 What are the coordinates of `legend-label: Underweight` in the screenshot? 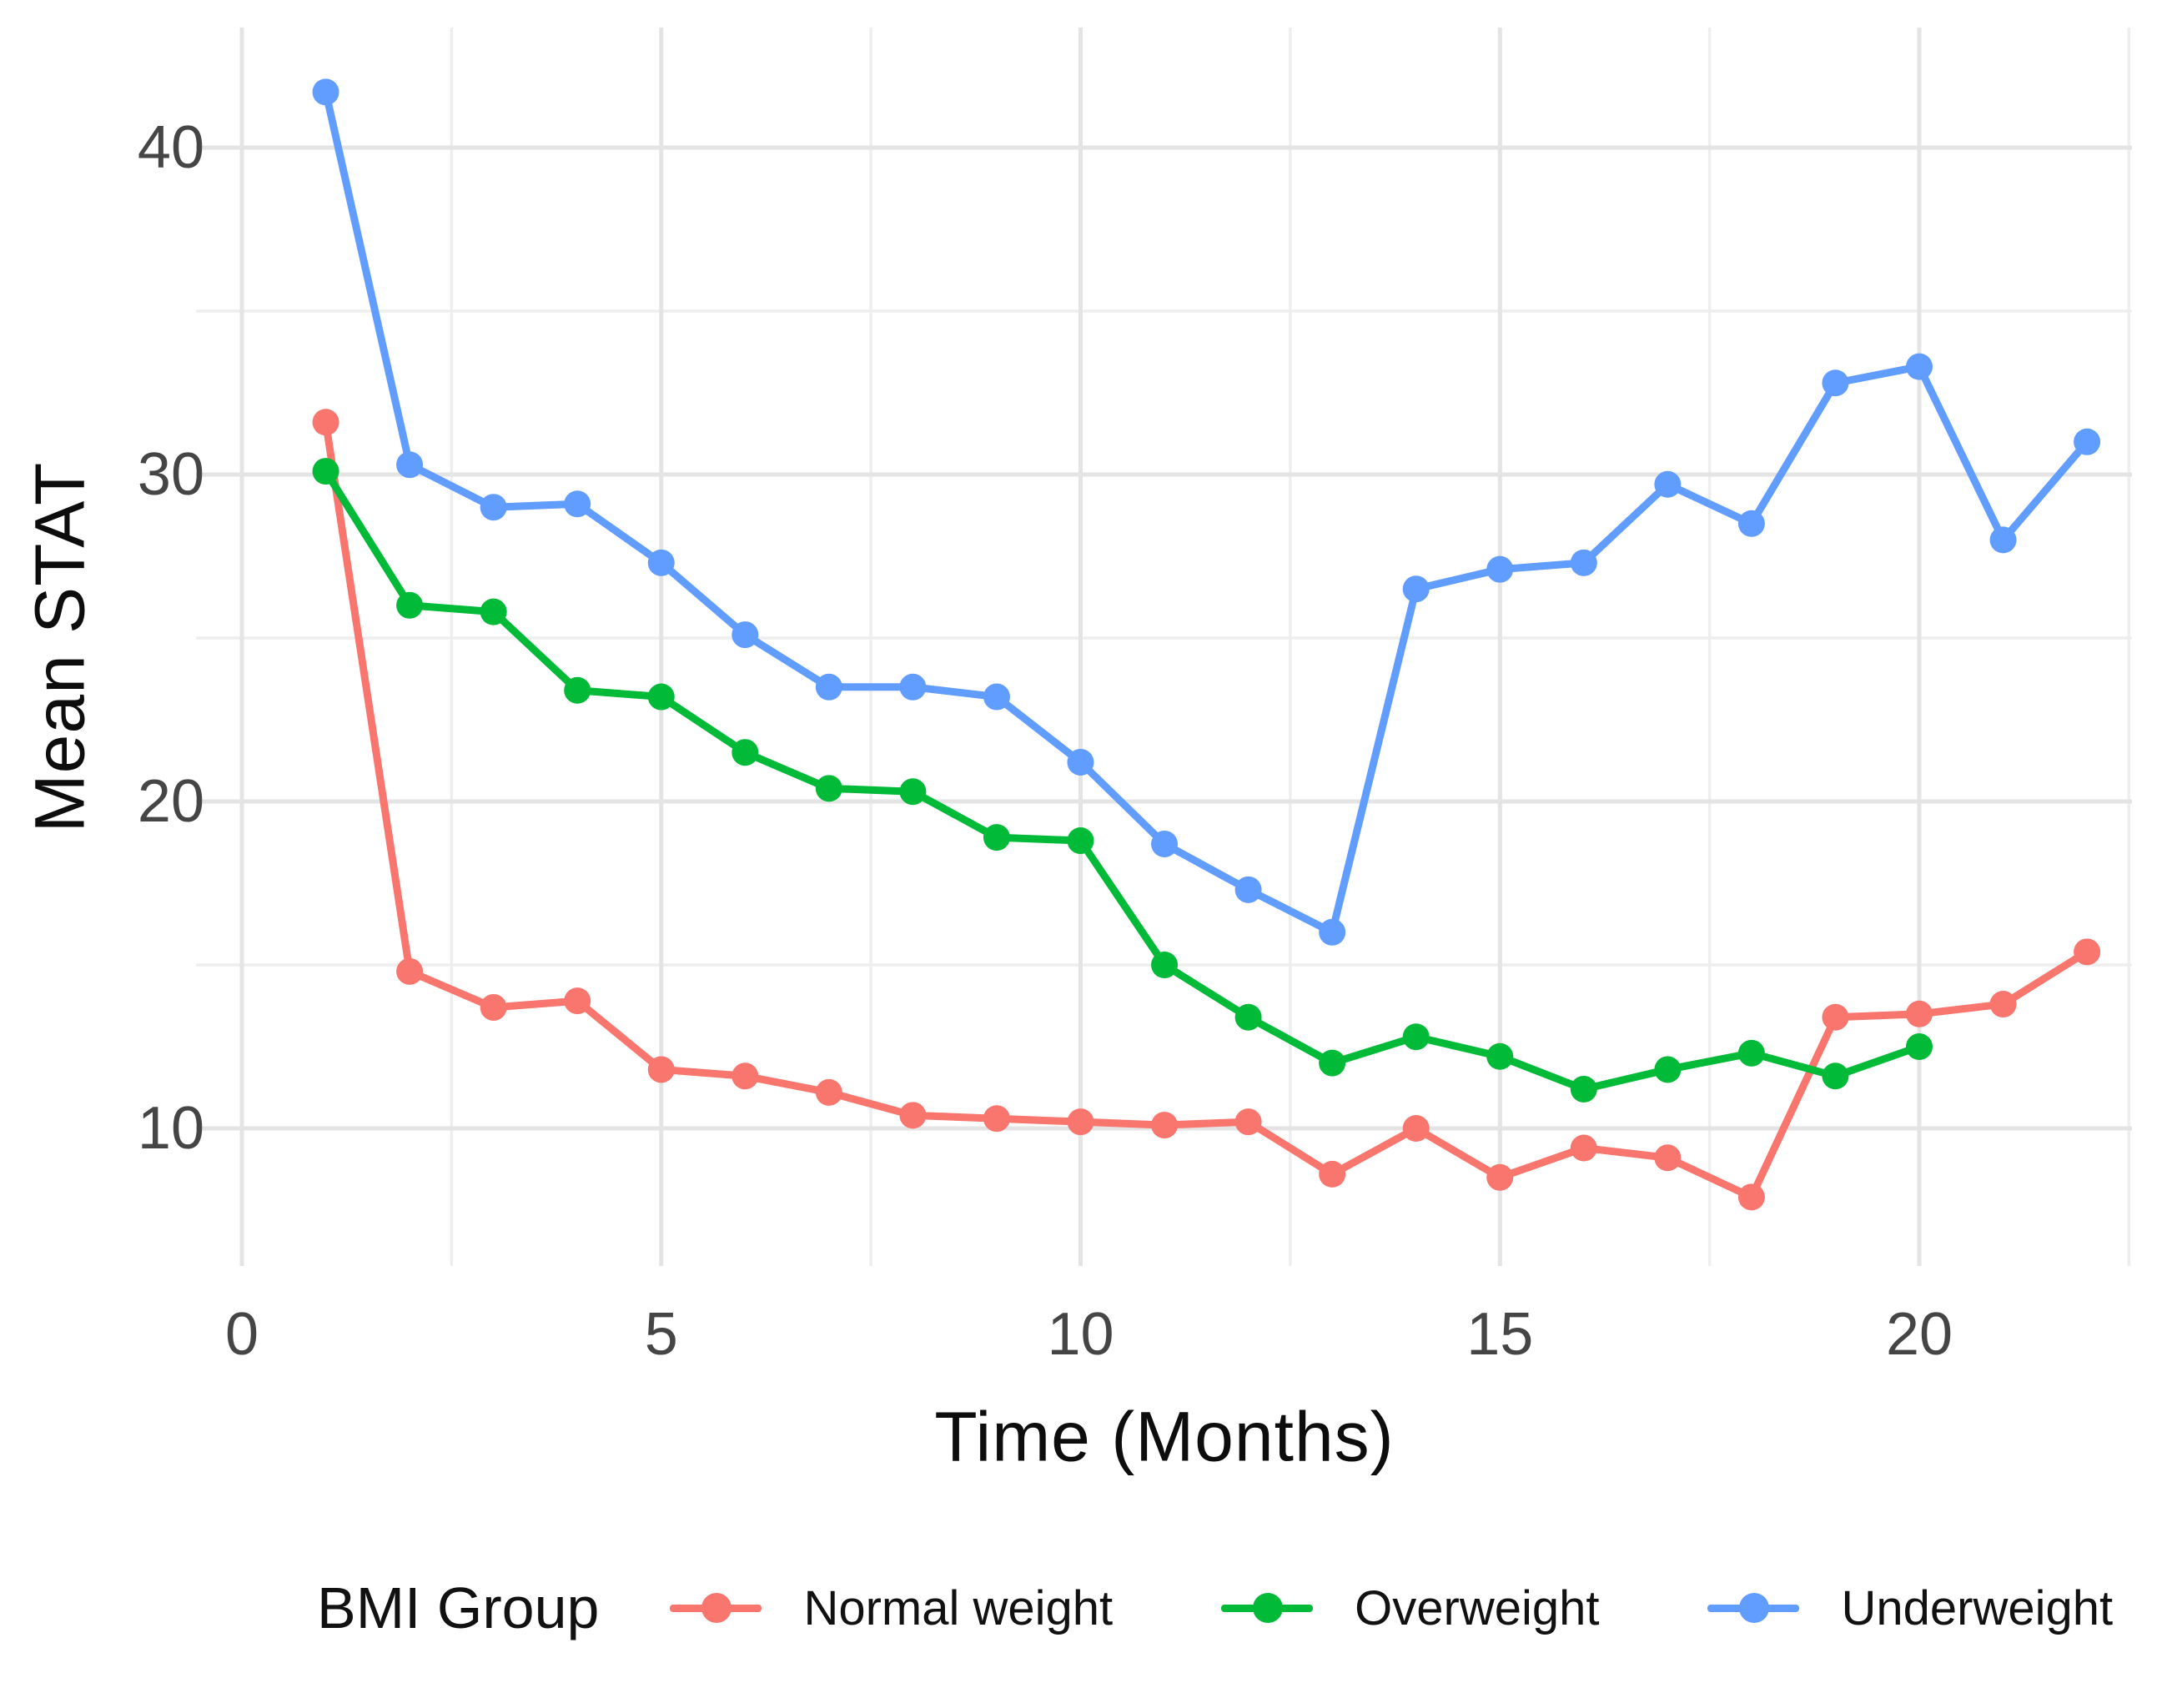 It's located at (1977, 1607).